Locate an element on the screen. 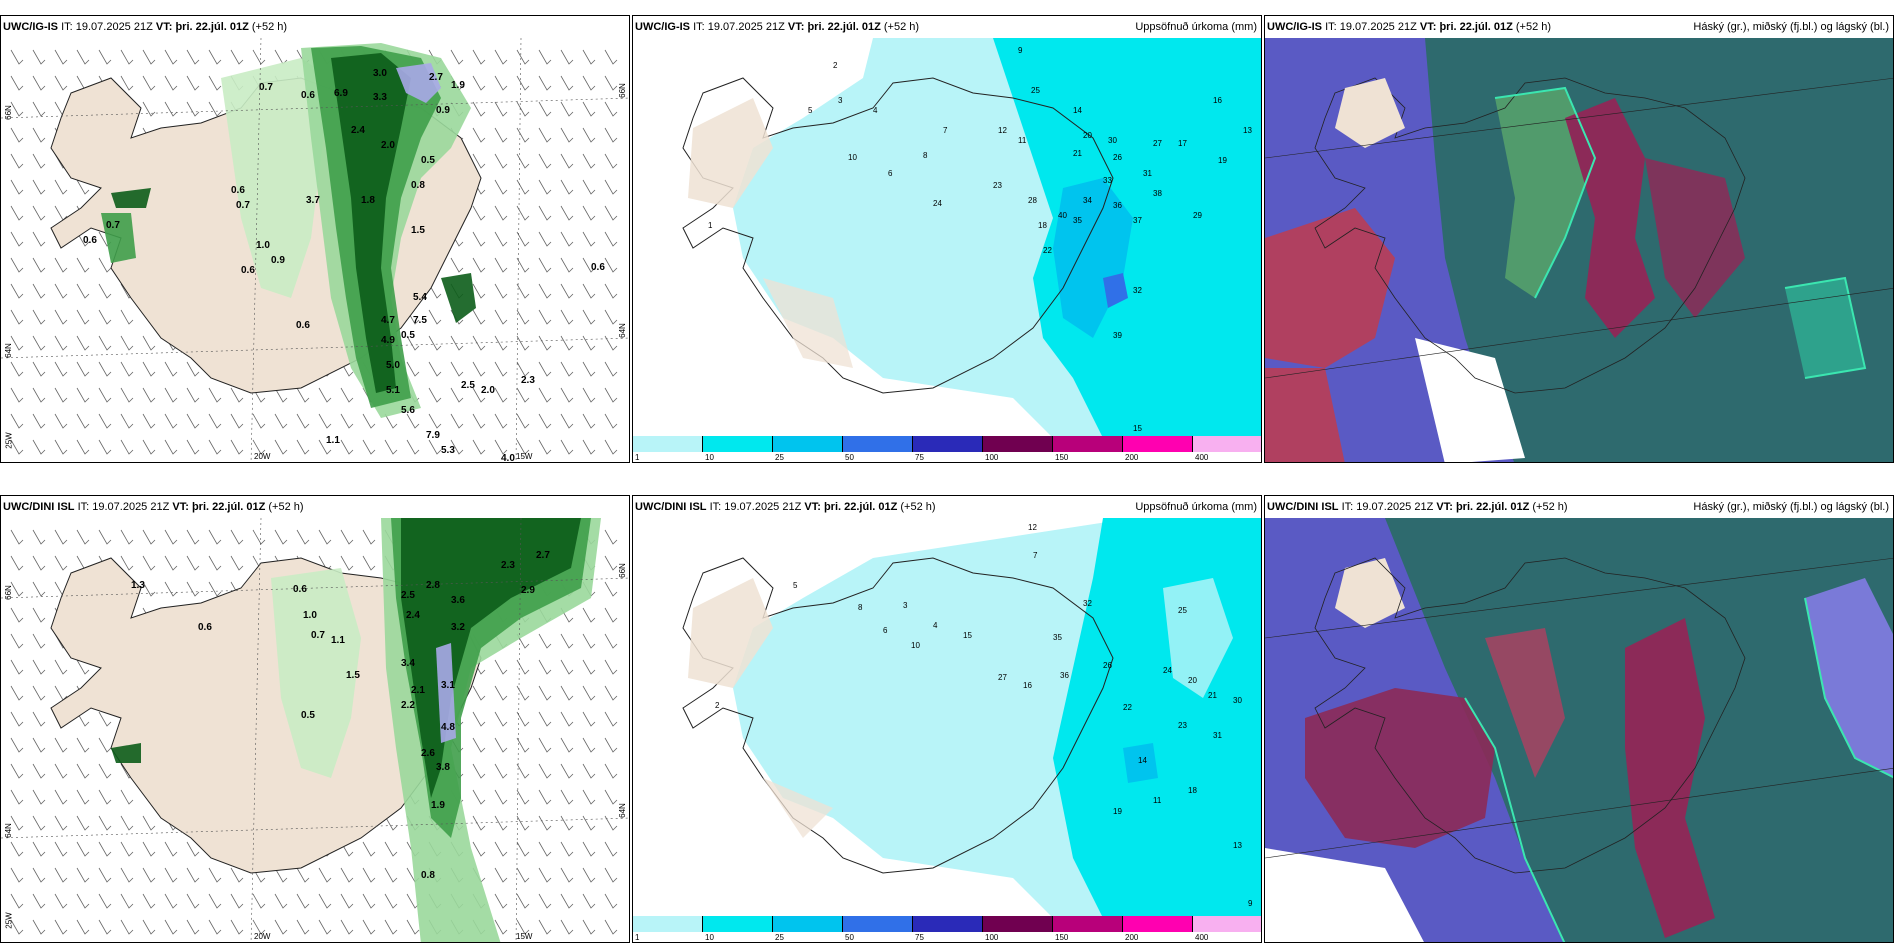 Image resolution: width=1900 pixels, height=950 pixels. it-label: IT: is located at coordinates (715, 507).